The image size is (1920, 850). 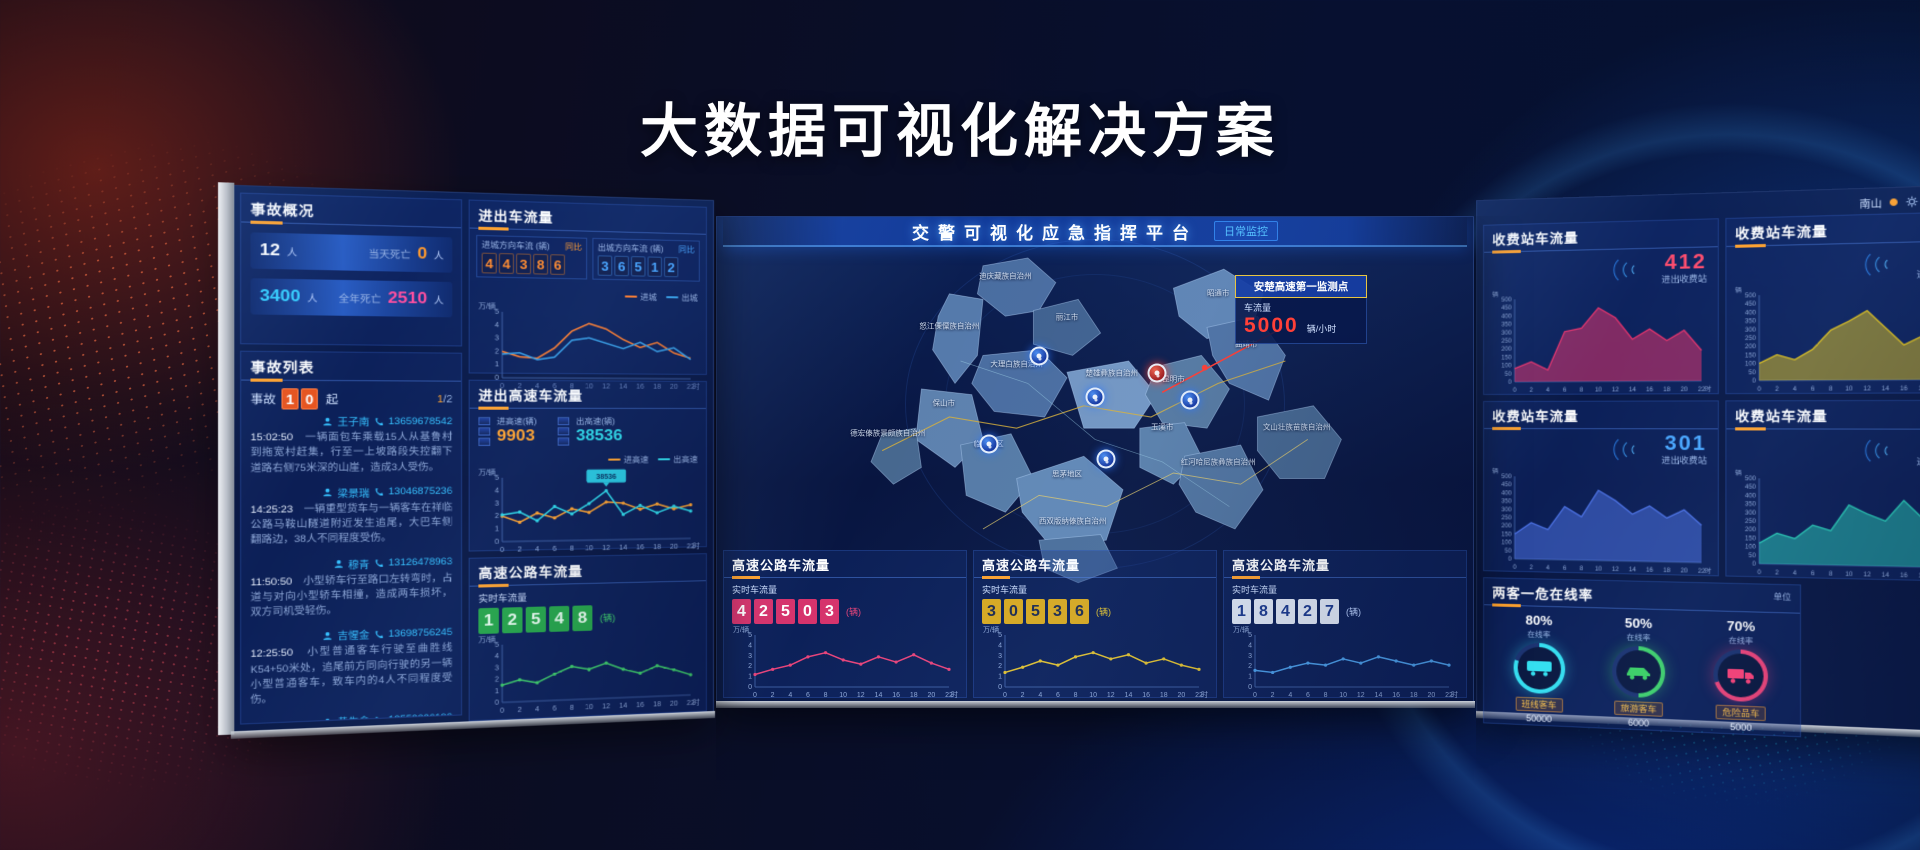 I want to click on svg-text: 350, so click(x=1506, y=325).